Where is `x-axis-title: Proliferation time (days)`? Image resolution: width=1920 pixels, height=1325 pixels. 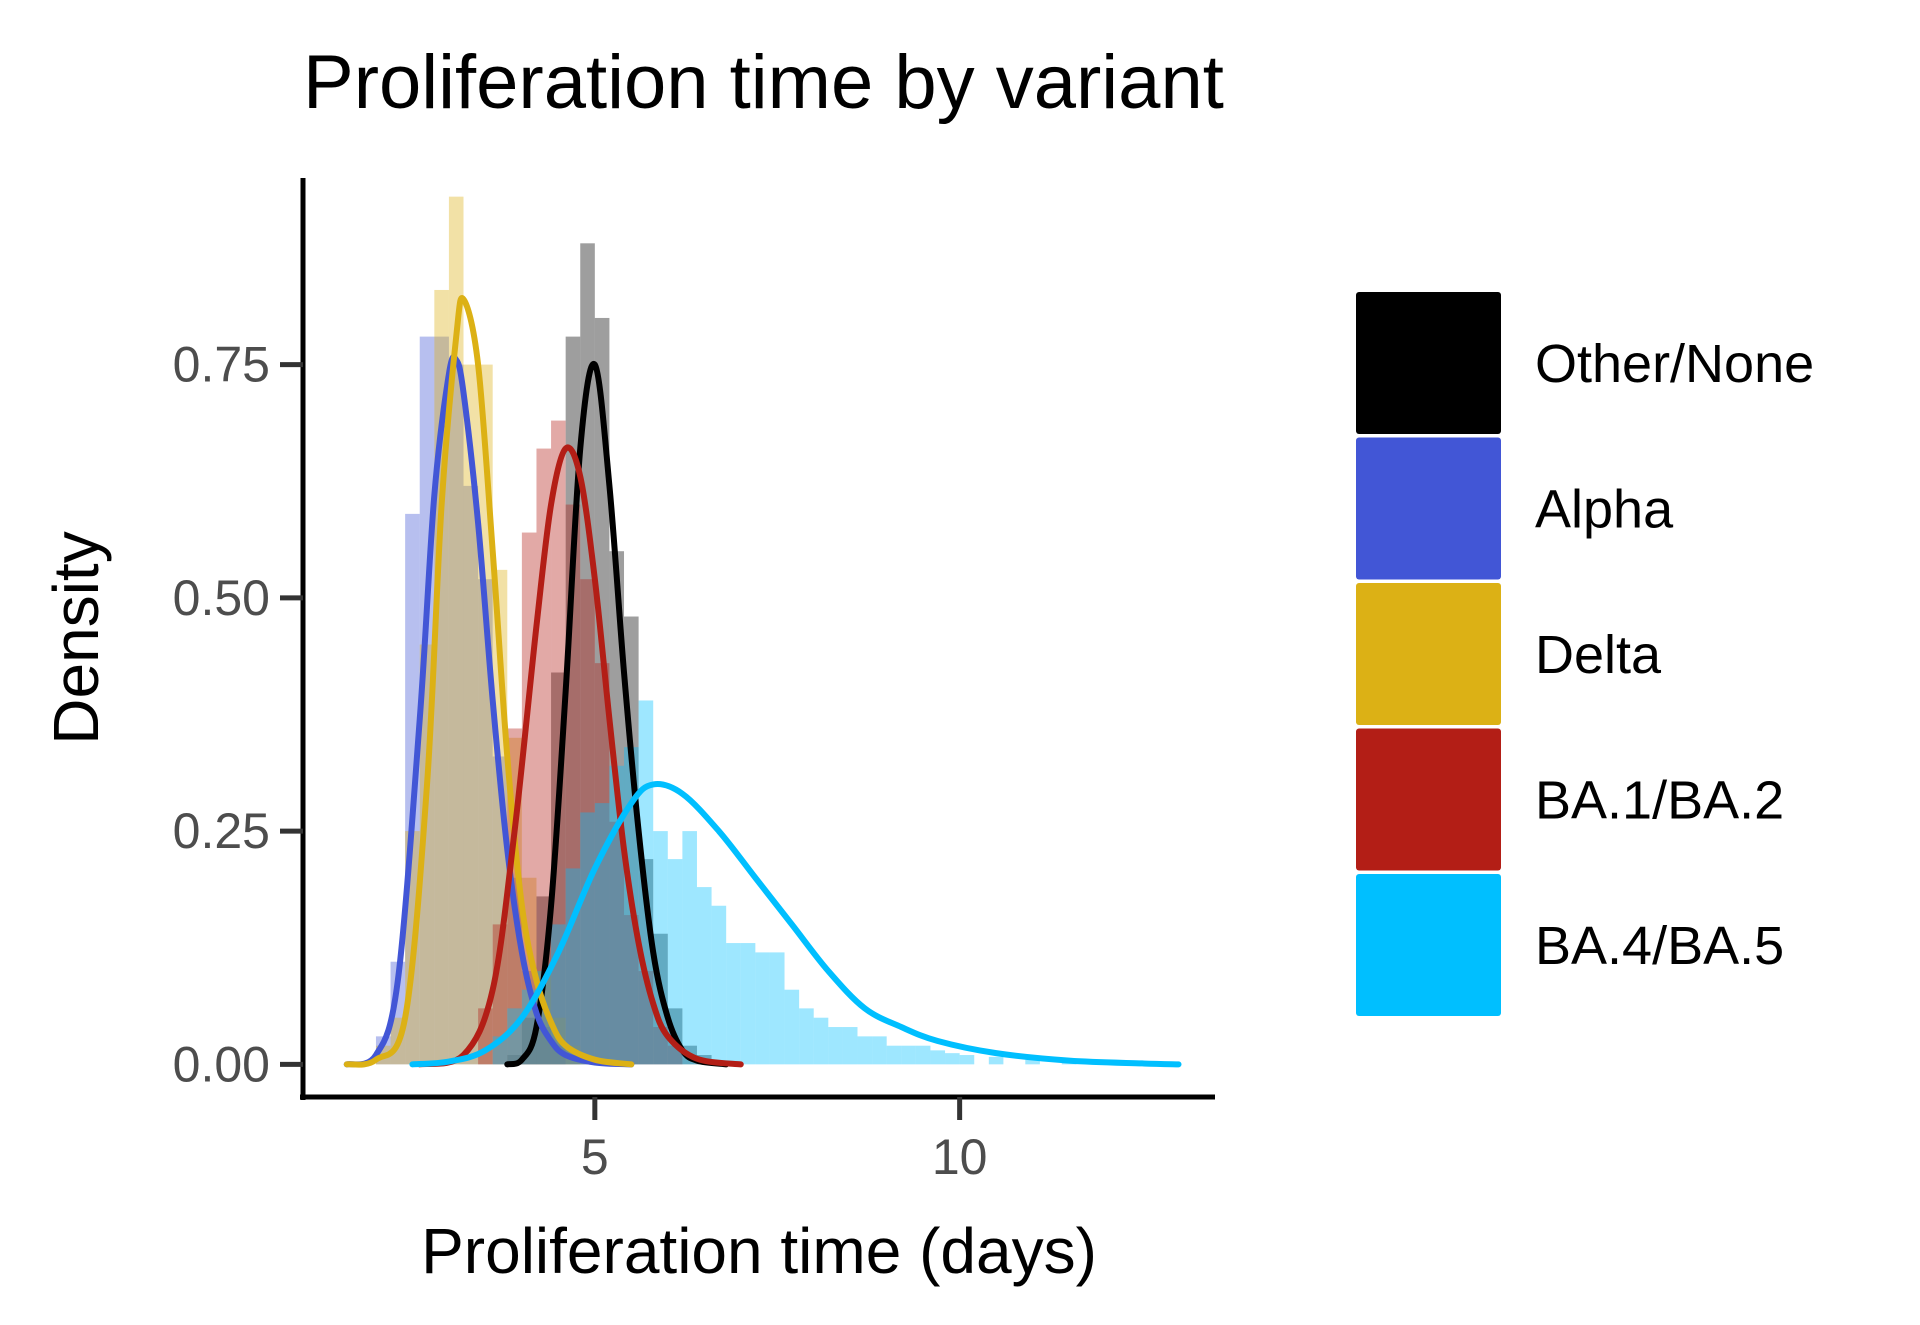
x-axis-title: Proliferation time (days) is located at coordinates (759, 1251).